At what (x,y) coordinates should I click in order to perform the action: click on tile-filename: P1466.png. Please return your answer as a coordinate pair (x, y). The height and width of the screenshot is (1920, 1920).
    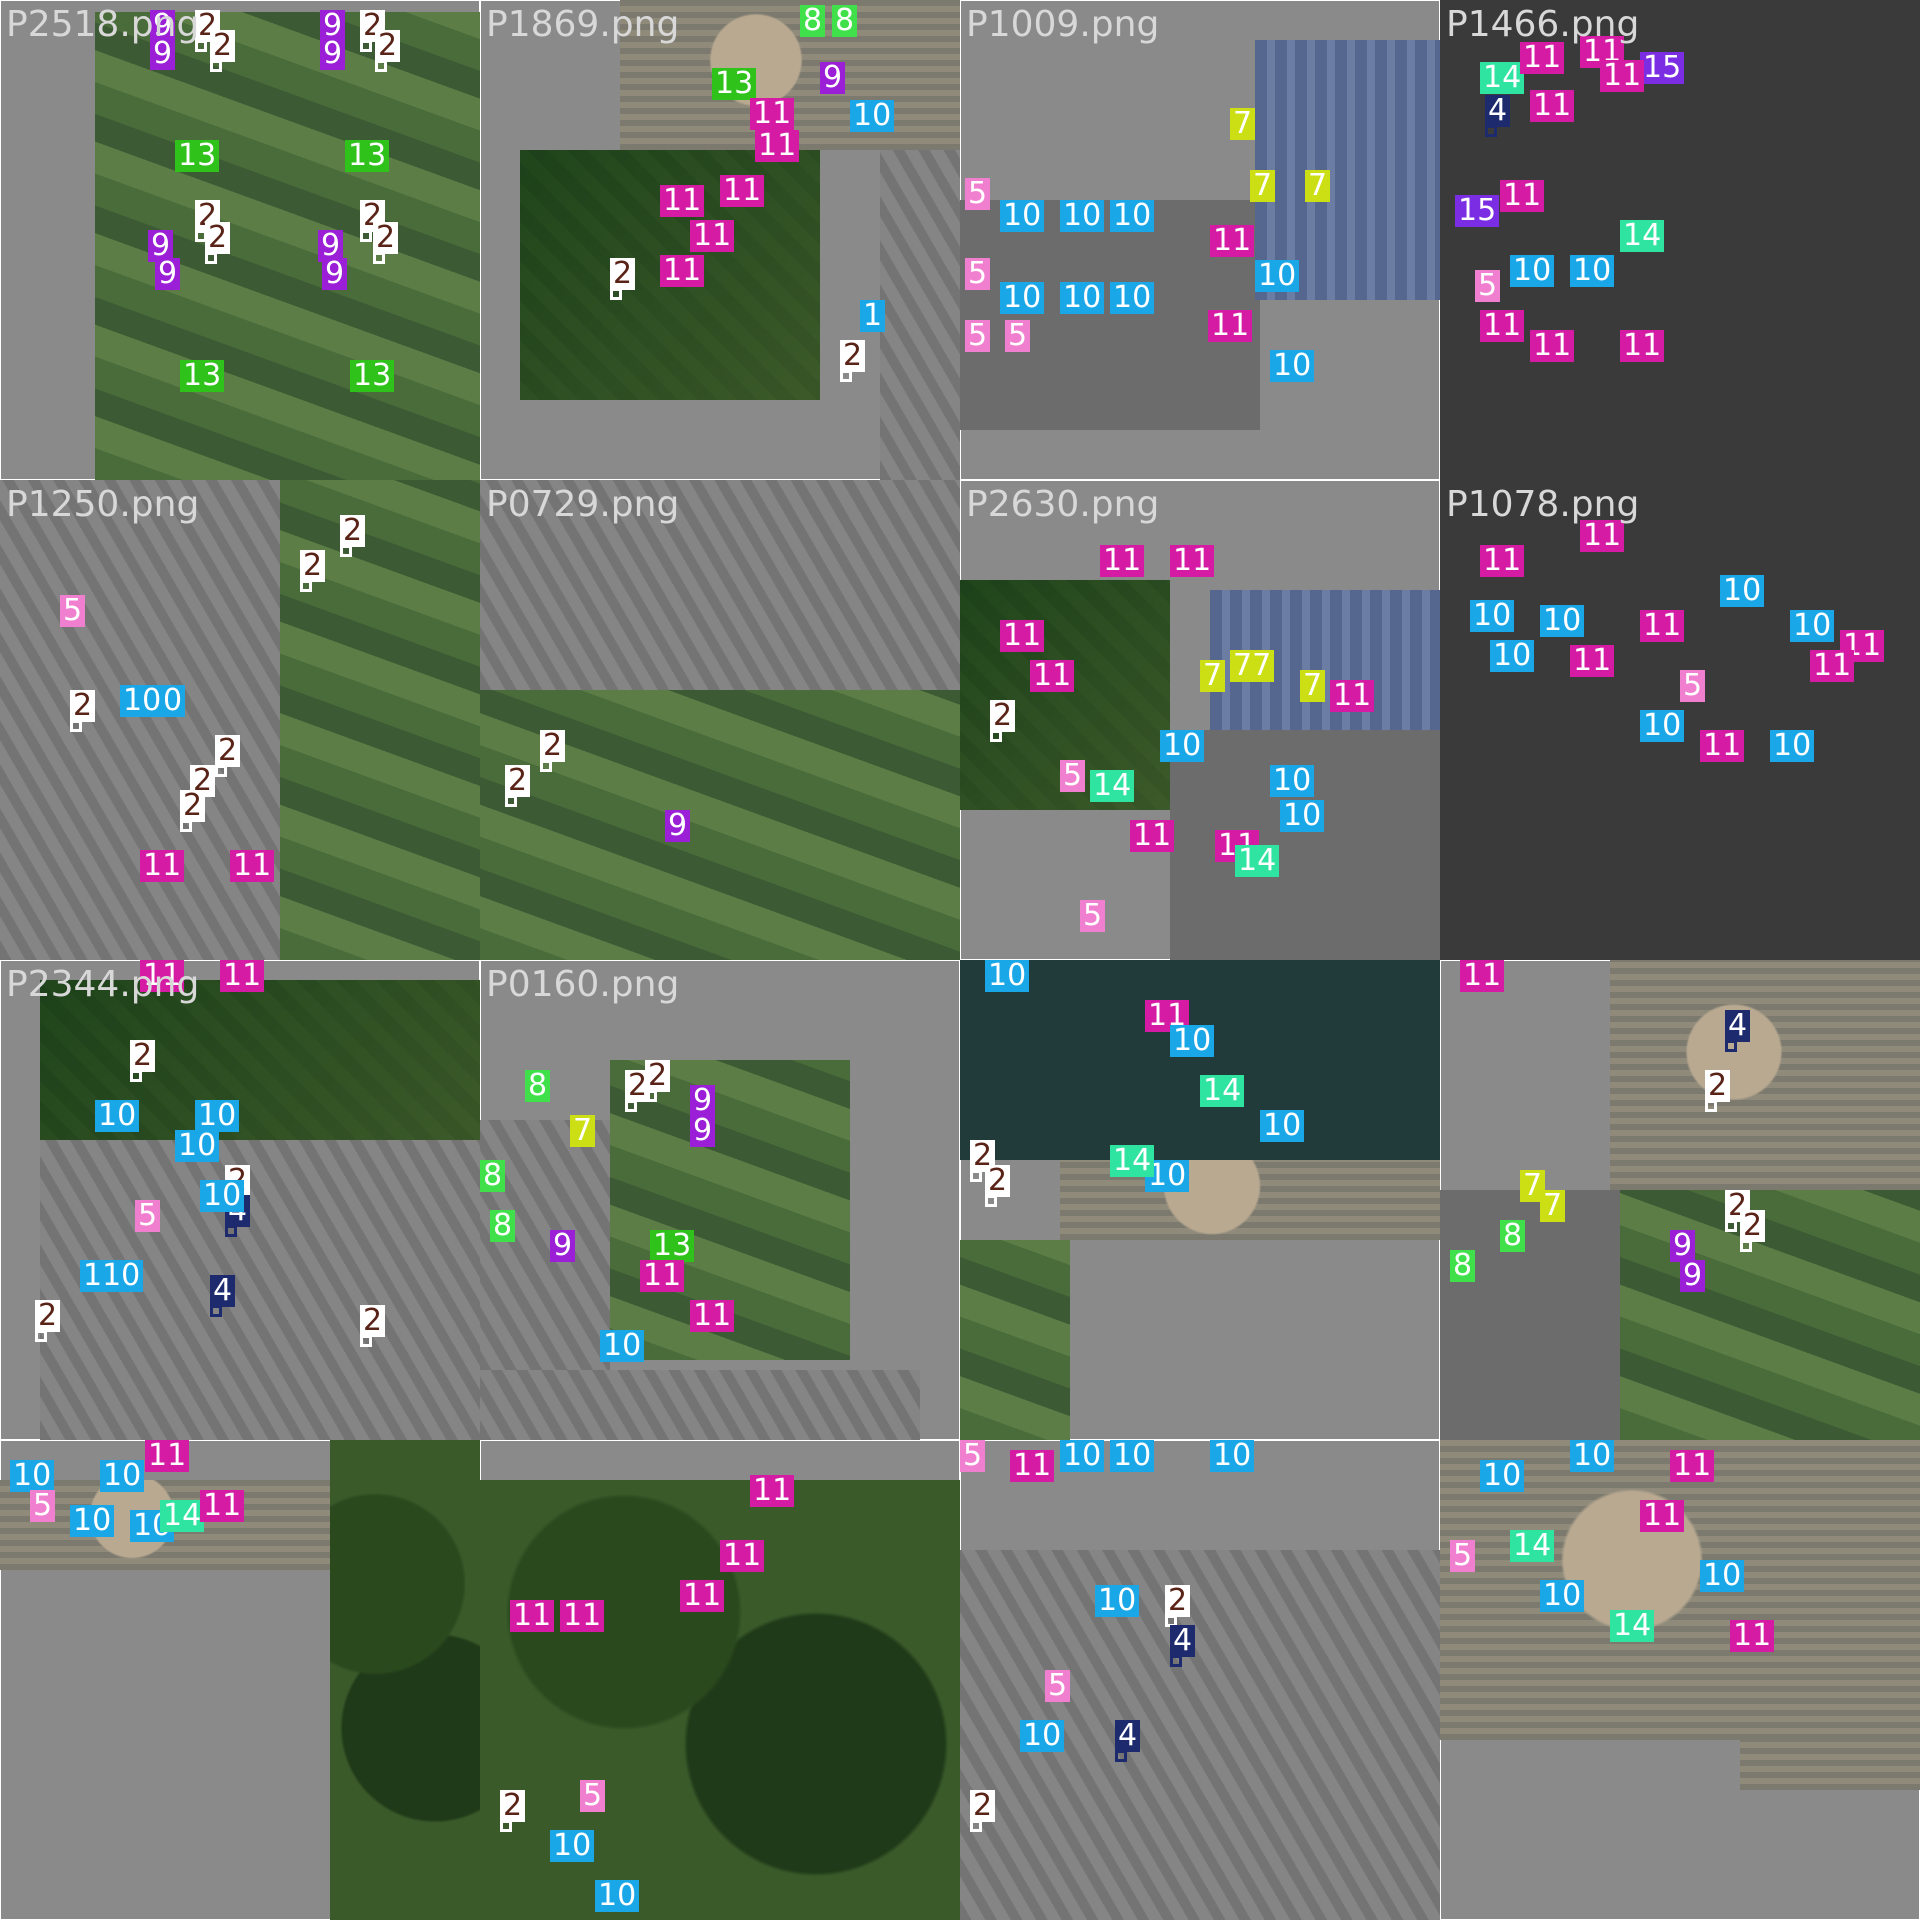
    Looking at the image, I should click on (1543, 24).